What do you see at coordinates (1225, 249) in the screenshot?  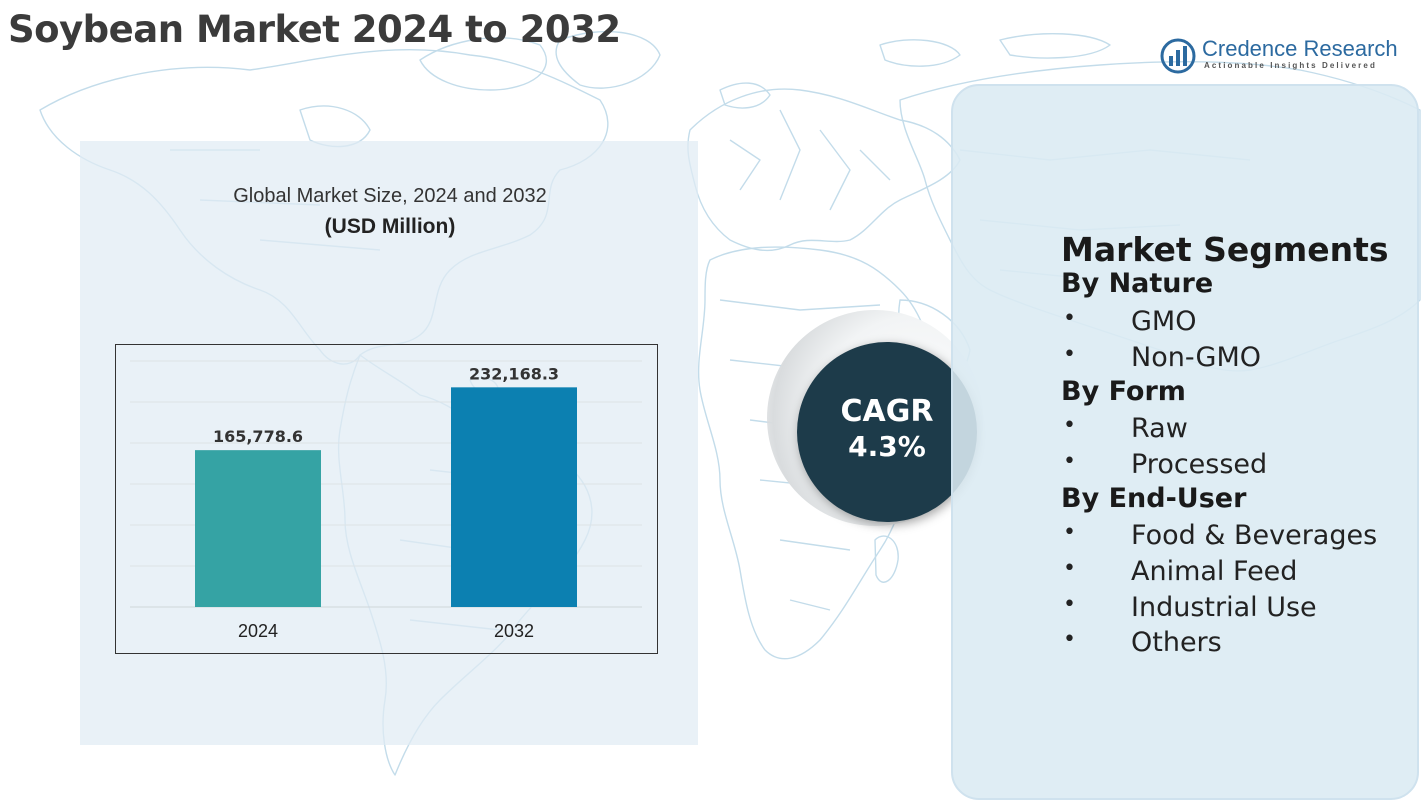 I see `segments-title: Market Segments` at bounding box center [1225, 249].